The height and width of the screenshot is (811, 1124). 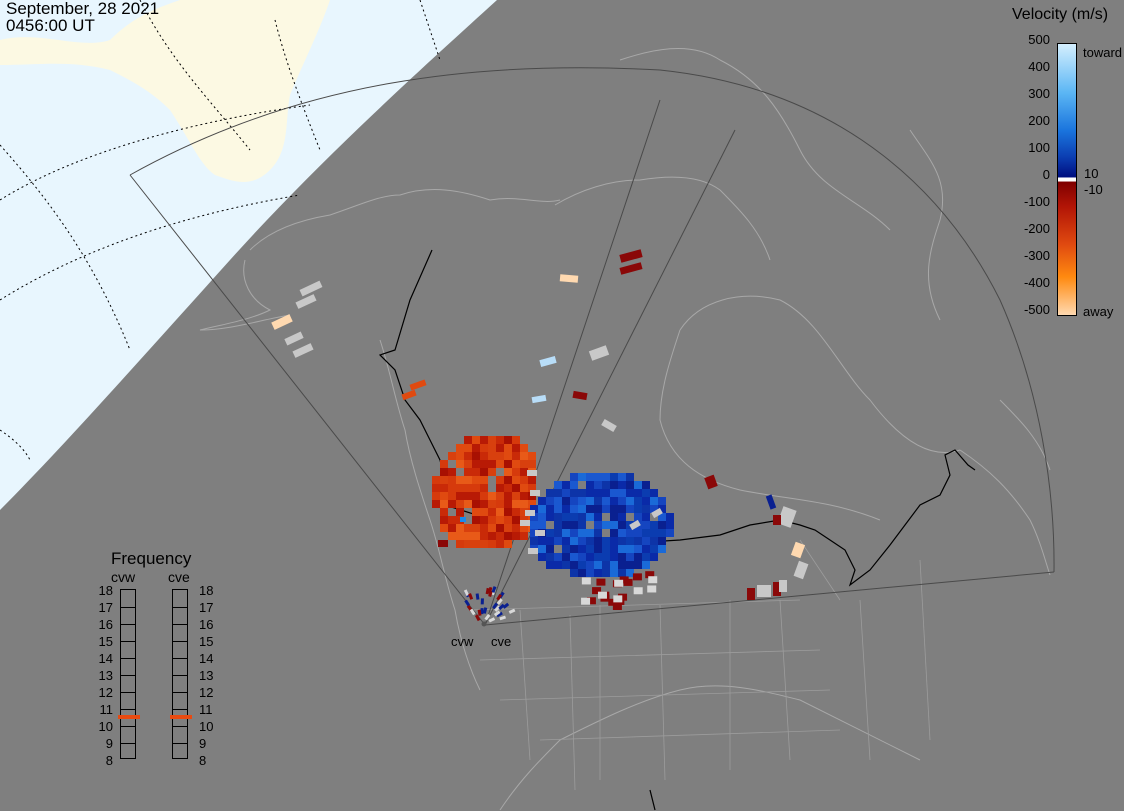 What do you see at coordinates (1093, 189) in the screenshot?
I see `neg-threshold-label: -10` at bounding box center [1093, 189].